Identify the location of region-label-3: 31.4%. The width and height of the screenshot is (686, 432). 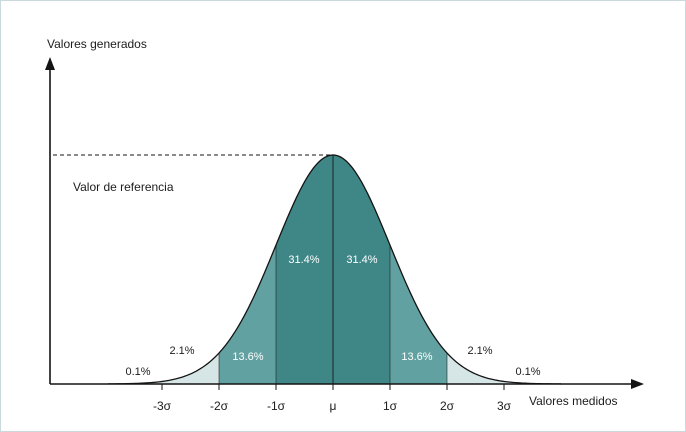
(361, 260).